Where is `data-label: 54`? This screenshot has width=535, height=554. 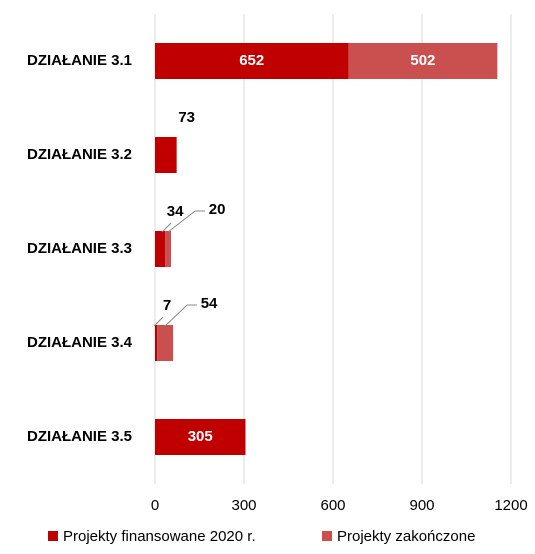
data-label: 54 is located at coordinates (209, 303).